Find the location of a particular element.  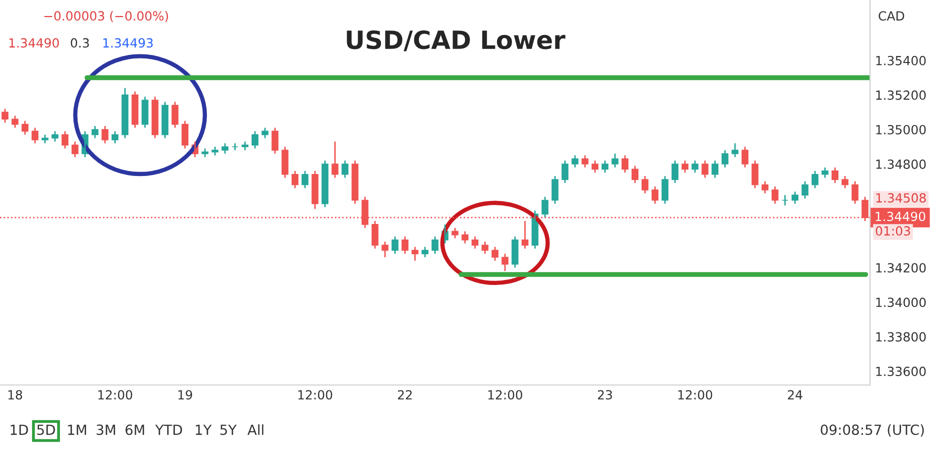

text: 1.34508 is located at coordinates (901, 198).